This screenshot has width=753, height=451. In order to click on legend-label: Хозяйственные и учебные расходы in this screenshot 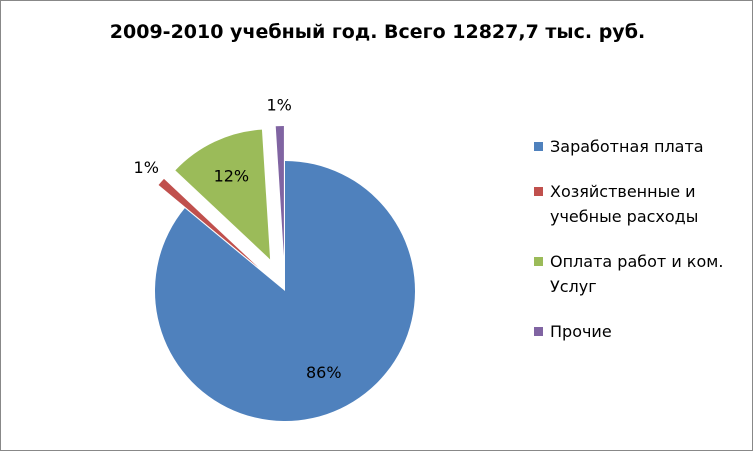, I will do `click(624, 204)`.